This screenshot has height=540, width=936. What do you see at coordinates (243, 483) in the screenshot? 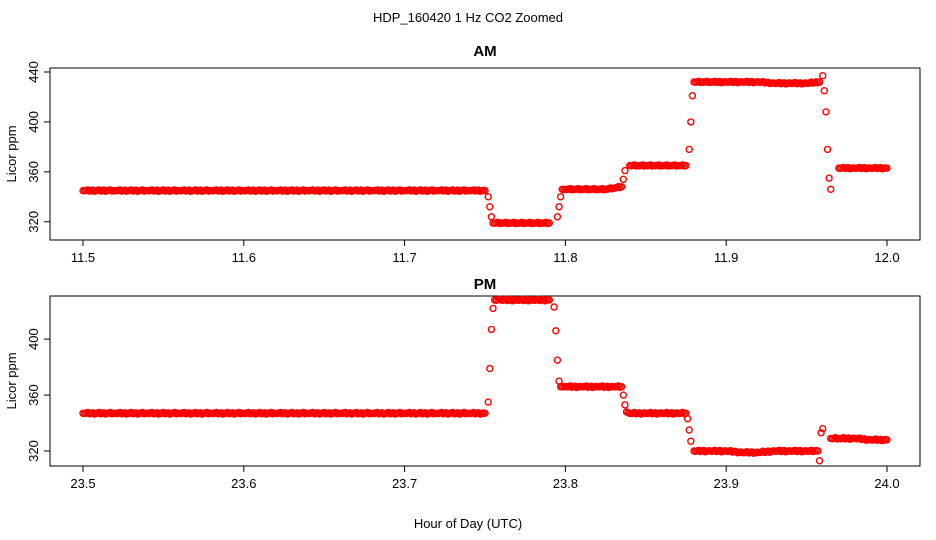
I see `pm-x-tick-label: 23.6` at bounding box center [243, 483].